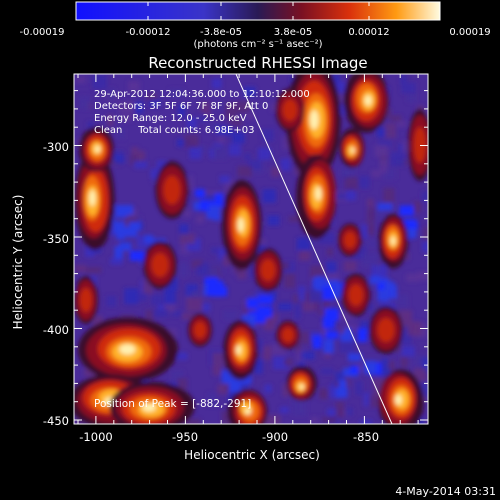 The image size is (500, 500). Describe the element at coordinates (56, 147) in the screenshot. I see `y-tick-label: -300` at that location.